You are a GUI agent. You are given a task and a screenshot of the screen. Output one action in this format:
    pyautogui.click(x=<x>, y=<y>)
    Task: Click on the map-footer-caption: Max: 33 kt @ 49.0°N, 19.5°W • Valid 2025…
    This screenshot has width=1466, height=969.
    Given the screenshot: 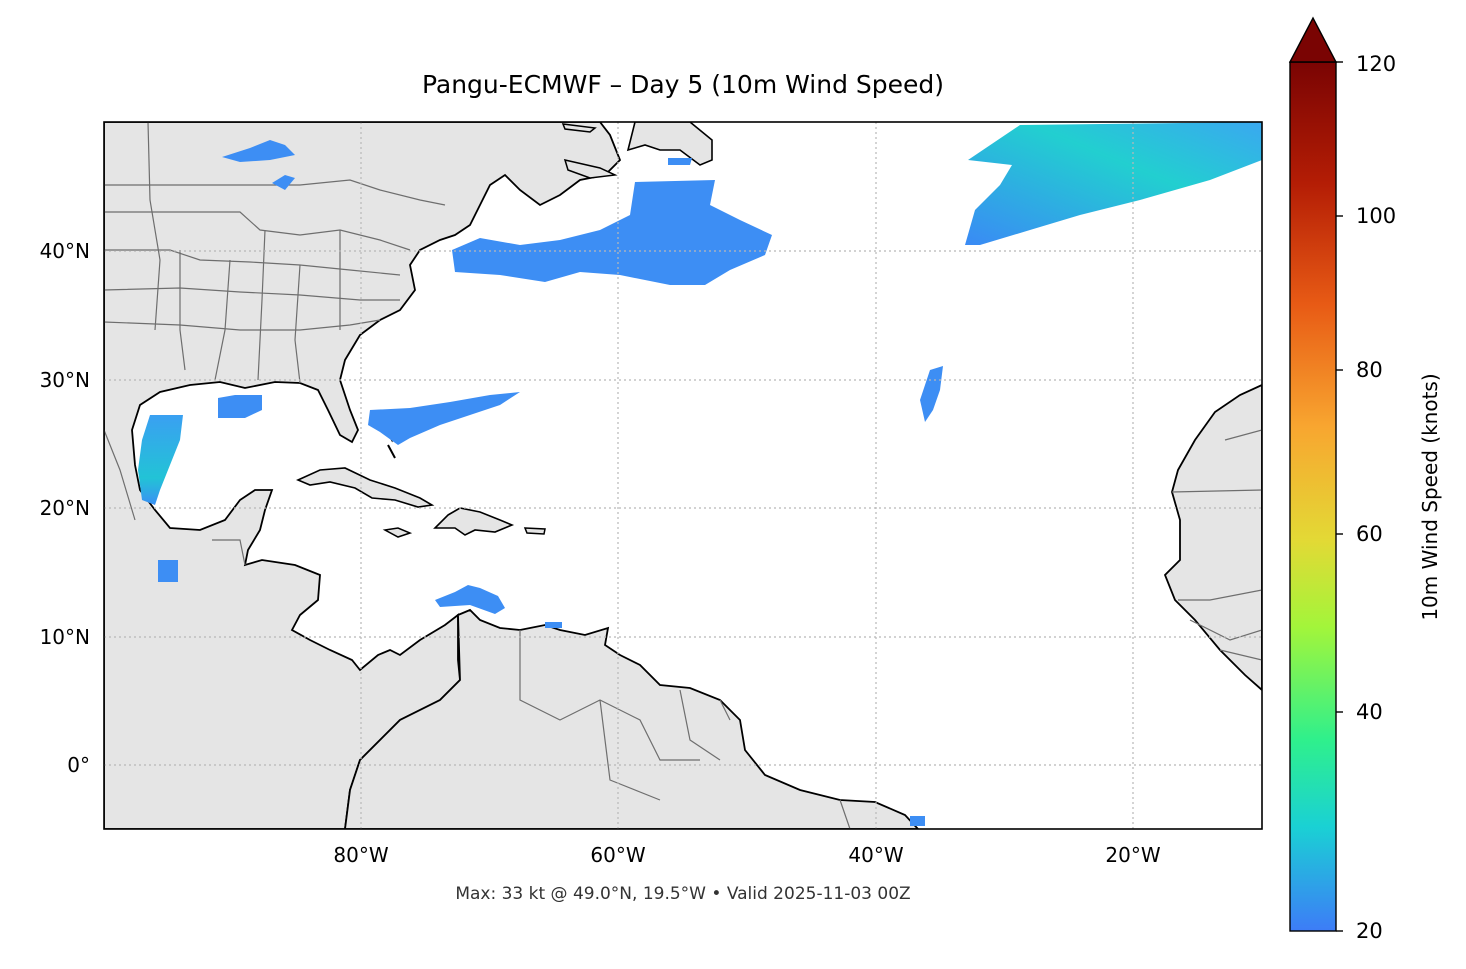 What is the action you would take?
    pyautogui.click(x=683, y=894)
    